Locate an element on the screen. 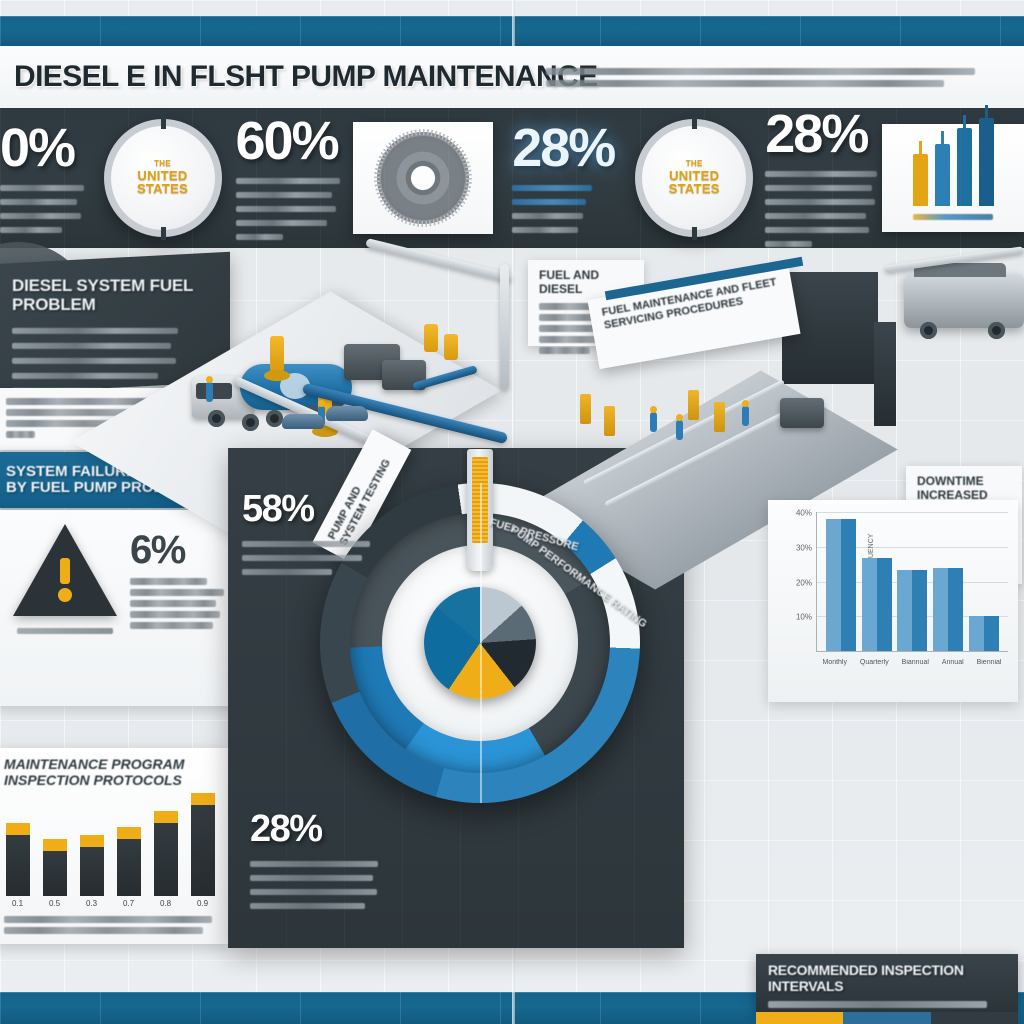 This screenshot has width=1024, height=1024. iso-worker is located at coordinates (209, 389).